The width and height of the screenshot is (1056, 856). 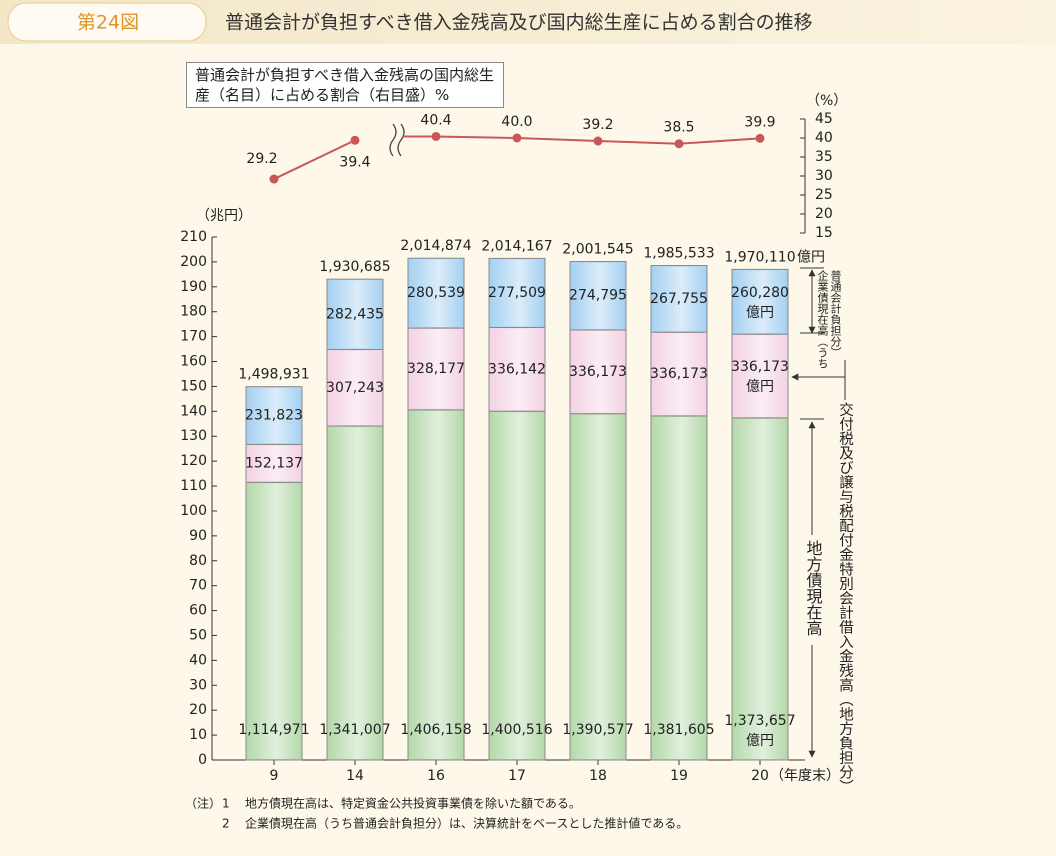 I want to click on total-label: 1,985,533, so click(x=678, y=254).